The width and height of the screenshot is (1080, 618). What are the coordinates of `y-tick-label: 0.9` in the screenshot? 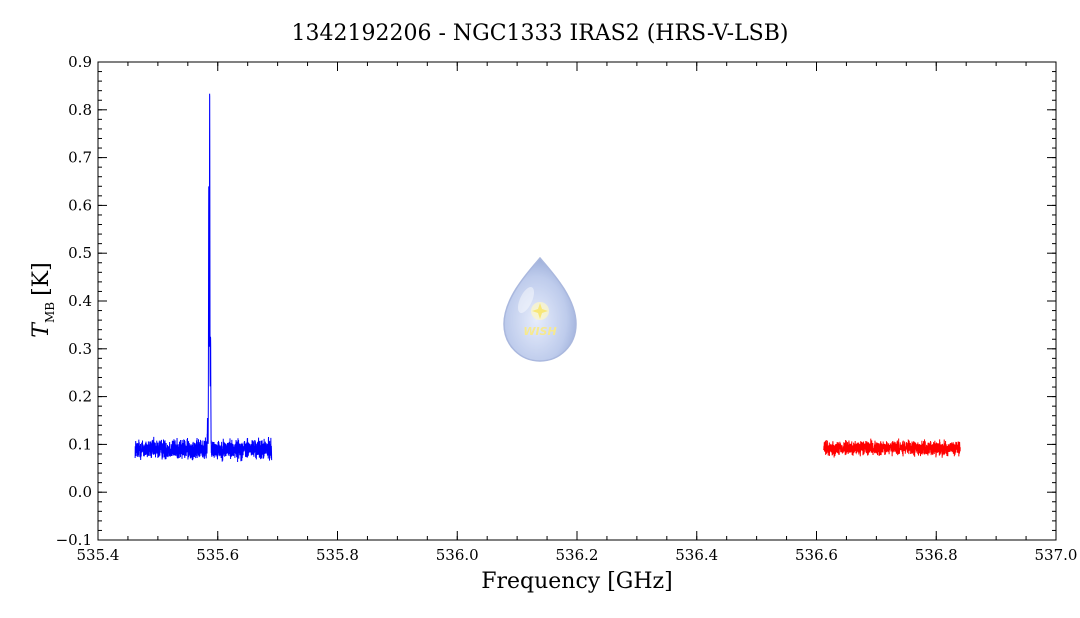 It's located at (80, 62).